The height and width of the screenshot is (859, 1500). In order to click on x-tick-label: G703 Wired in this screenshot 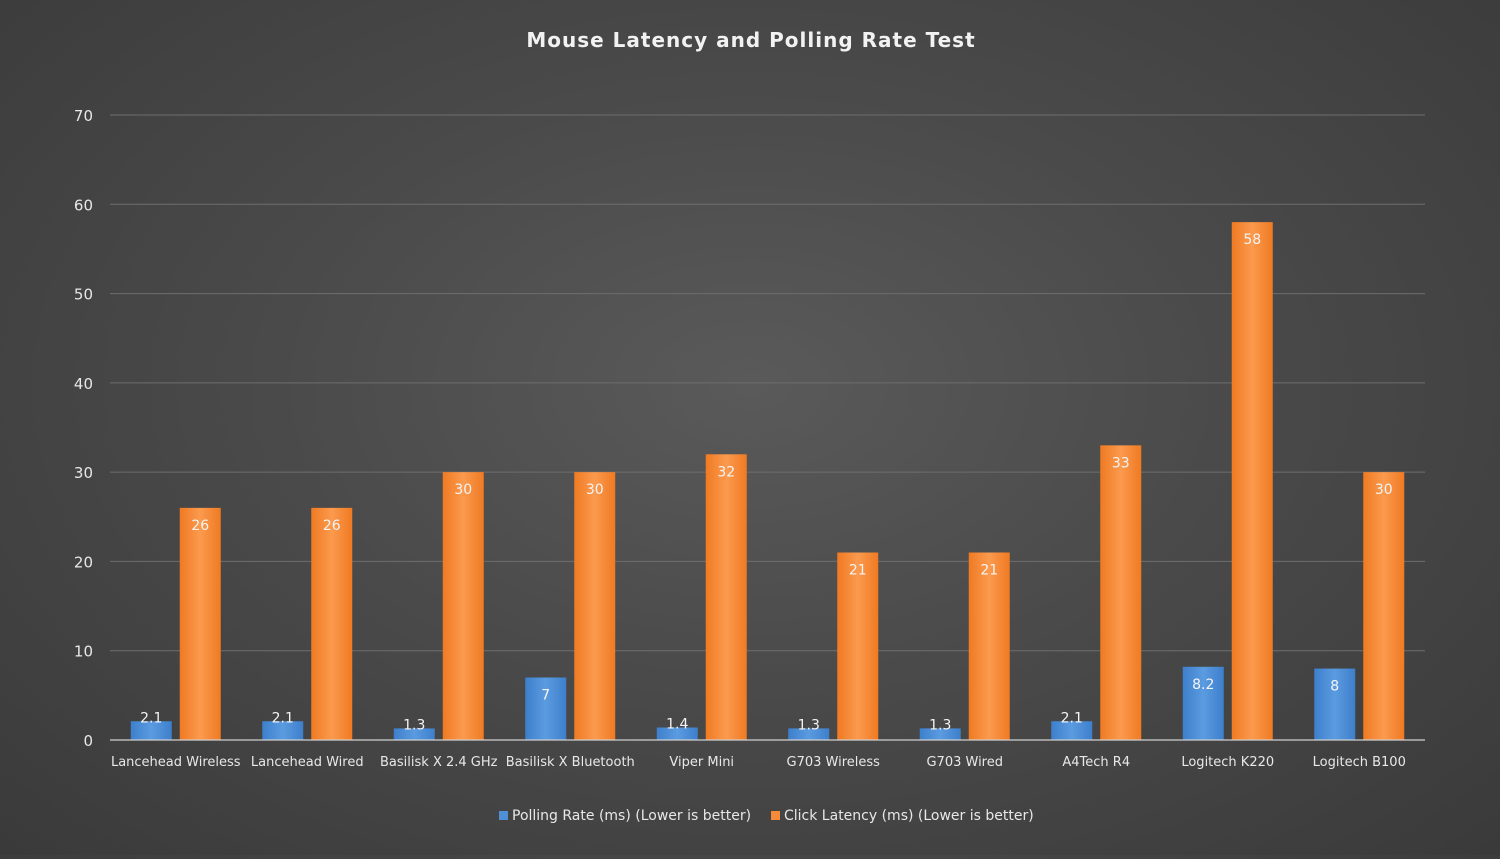, I will do `click(964, 762)`.